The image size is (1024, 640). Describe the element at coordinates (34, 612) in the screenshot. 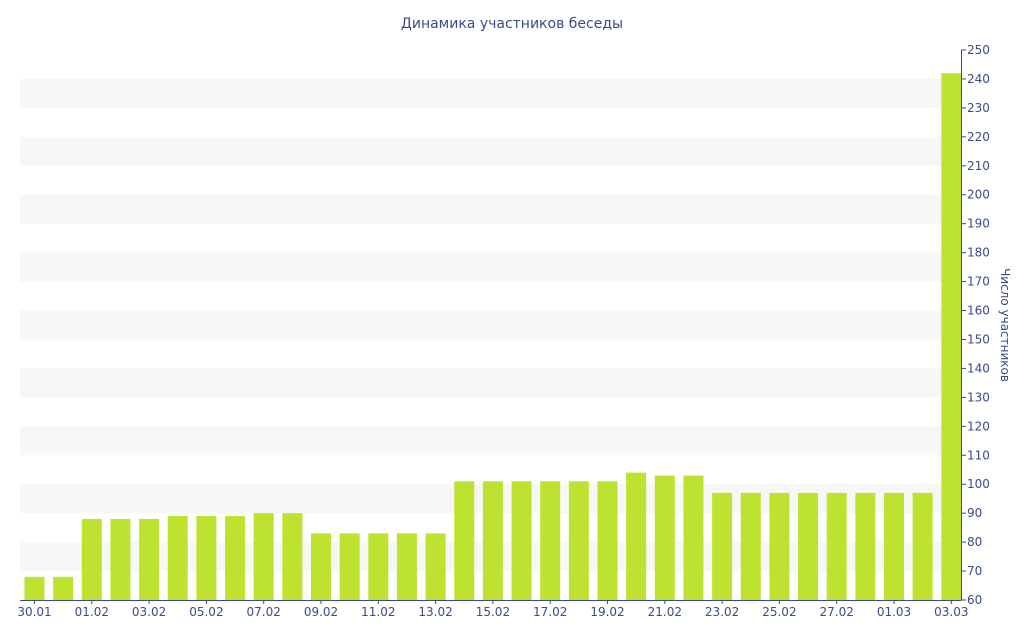

I see `x-tick-label: 30.01` at that location.